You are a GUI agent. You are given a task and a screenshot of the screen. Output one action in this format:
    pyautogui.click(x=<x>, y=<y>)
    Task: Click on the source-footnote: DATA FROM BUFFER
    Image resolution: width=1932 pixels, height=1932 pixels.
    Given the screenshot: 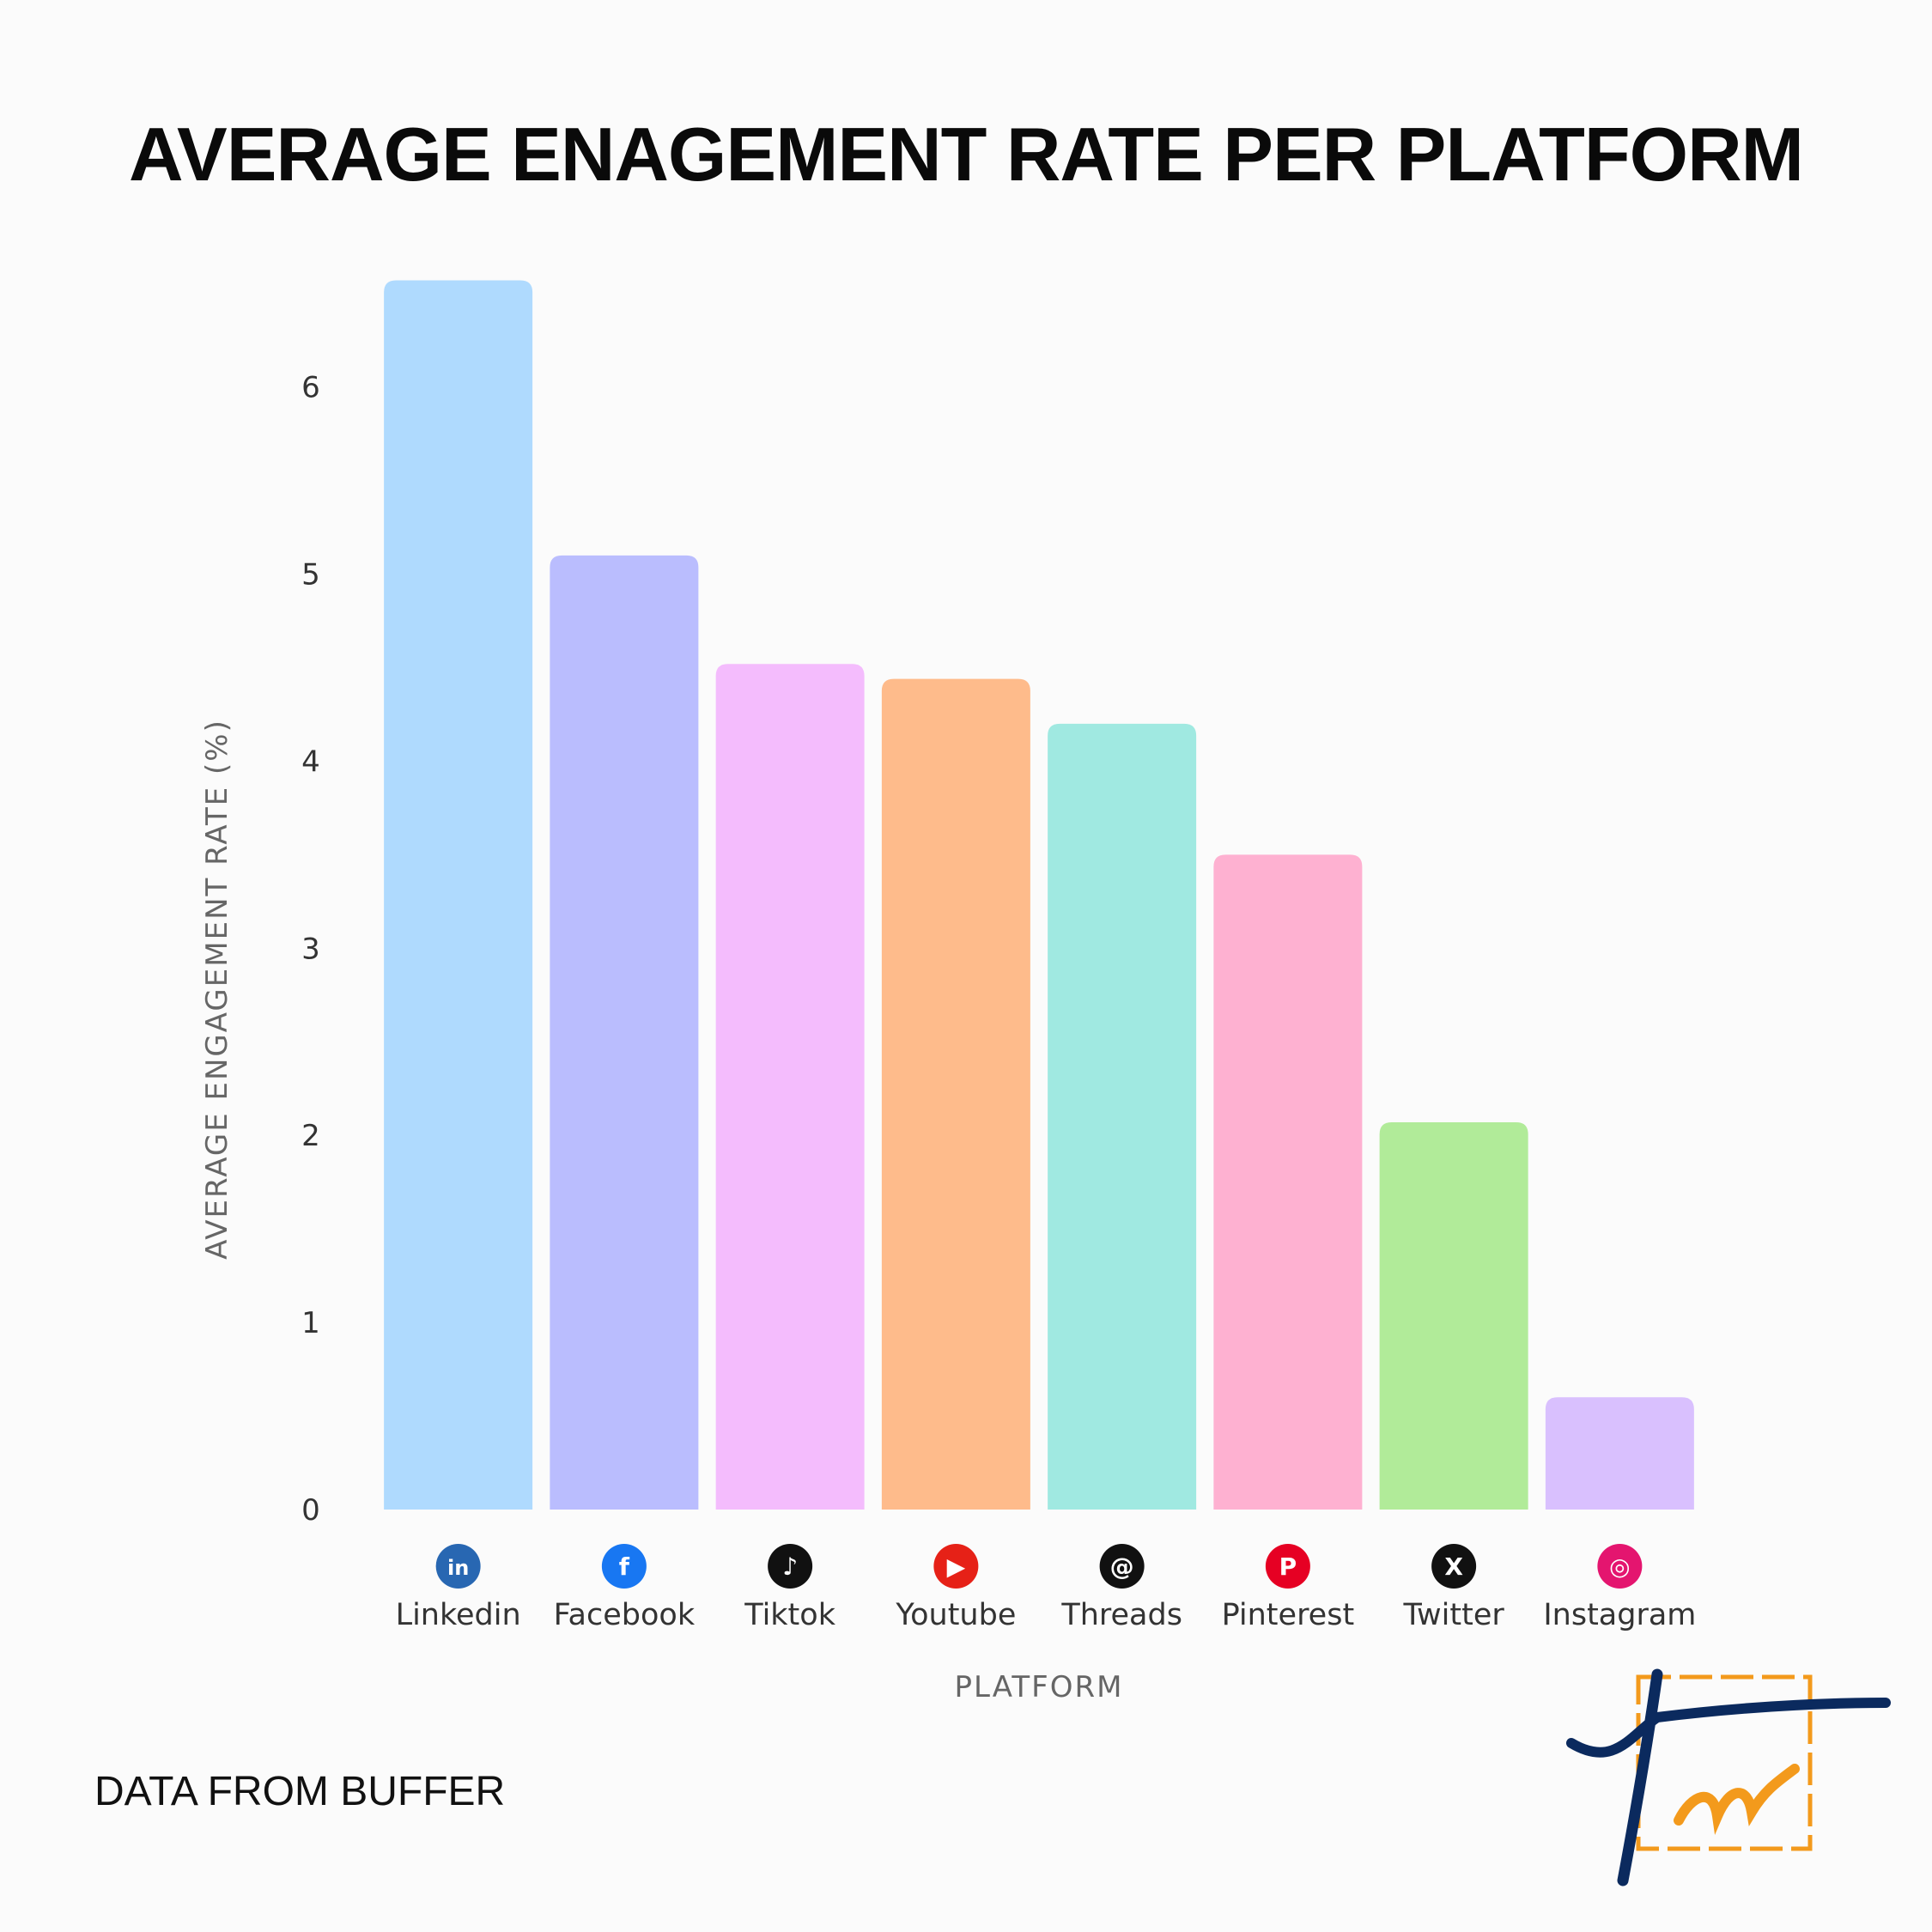 What is the action you would take?
    pyautogui.click(x=300, y=1792)
    